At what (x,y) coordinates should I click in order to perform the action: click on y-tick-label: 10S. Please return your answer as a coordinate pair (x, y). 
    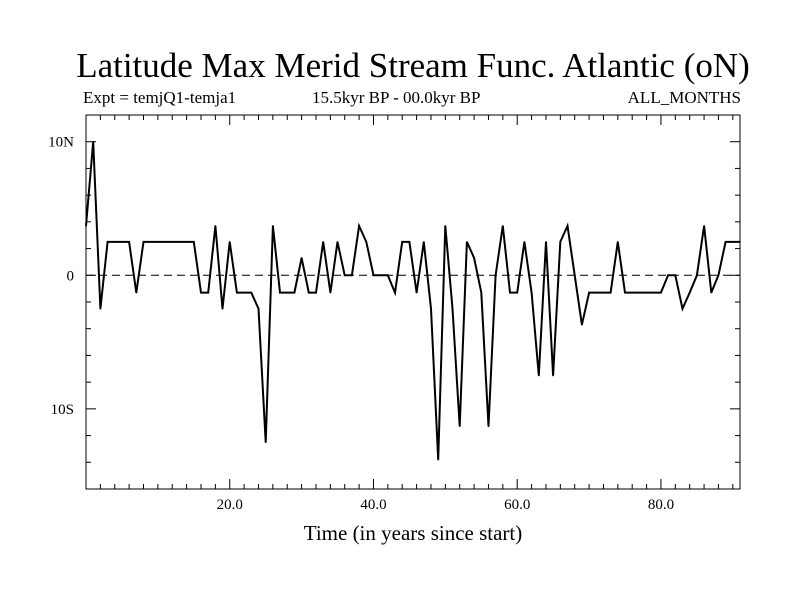
    Looking at the image, I should click on (62, 410).